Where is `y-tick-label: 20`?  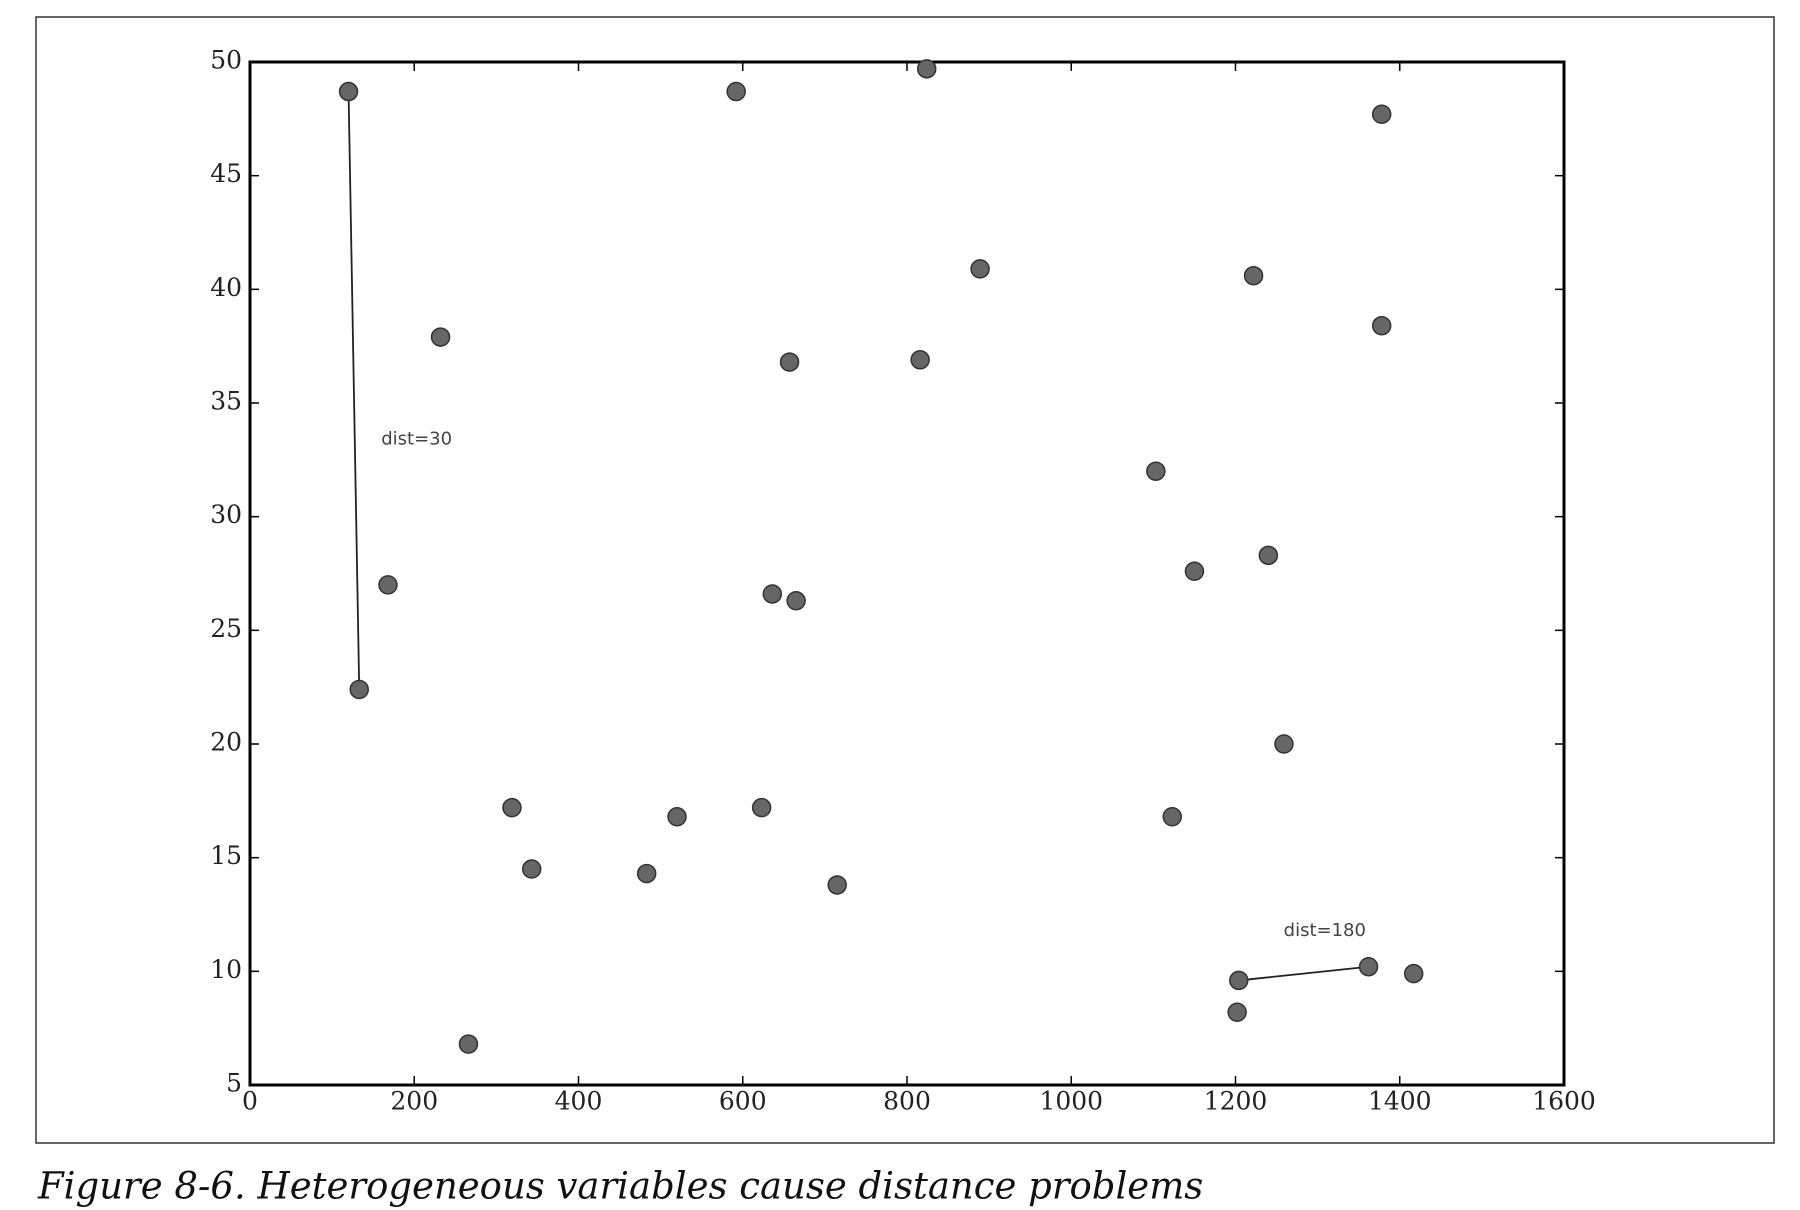 y-tick-label: 20 is located at coordinates (226, 742).